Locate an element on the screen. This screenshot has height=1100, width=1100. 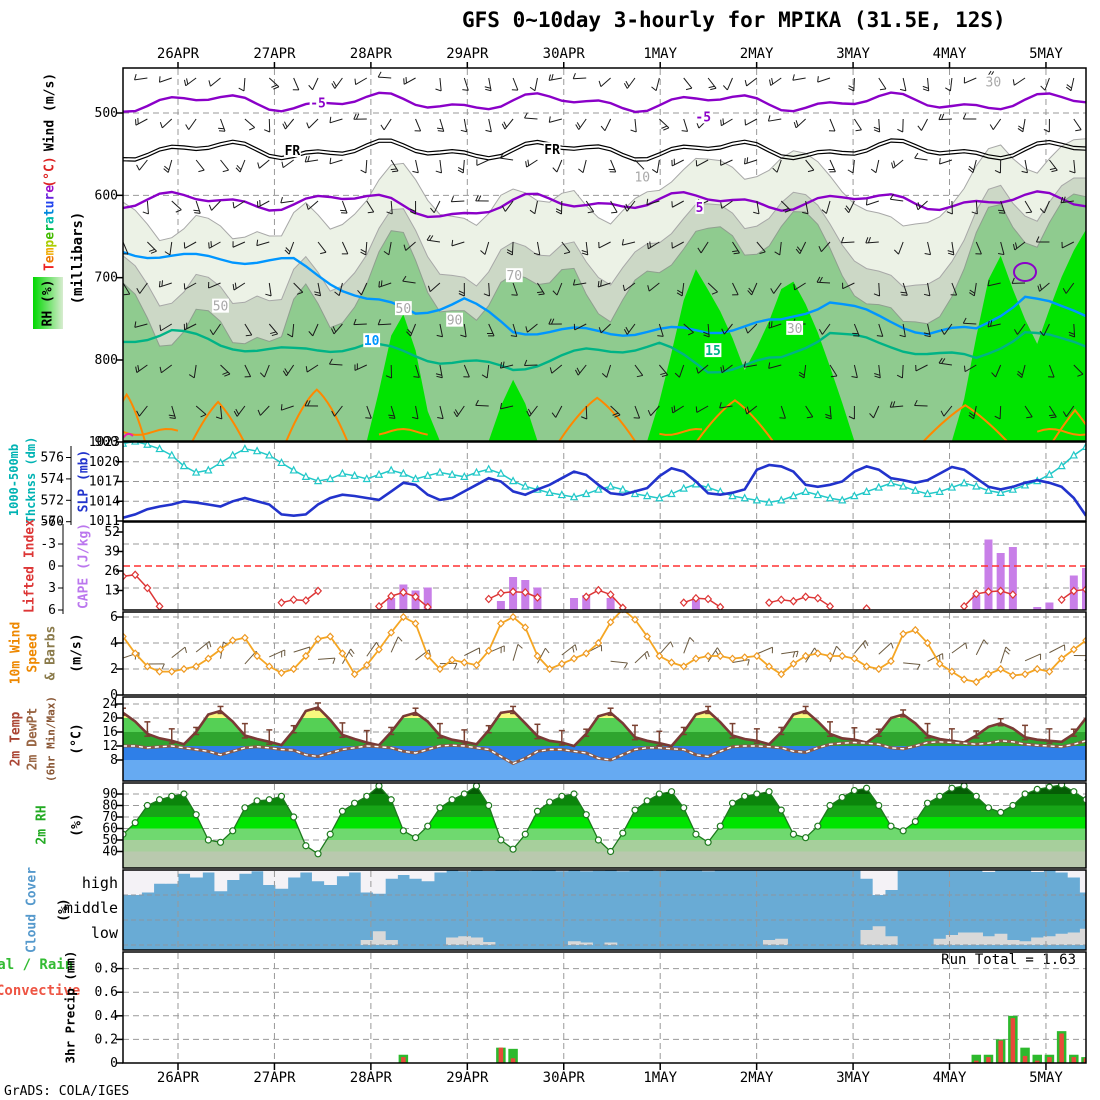
svg-text: 4 is located at coordinates (114, 643).